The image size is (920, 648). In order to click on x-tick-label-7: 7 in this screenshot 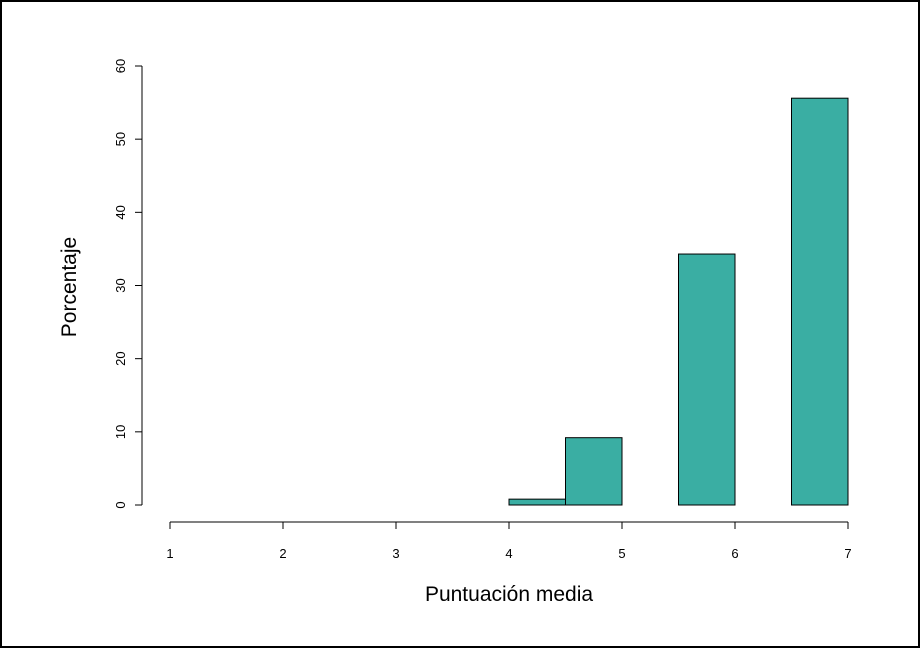, I will do `click(847, 553)`.